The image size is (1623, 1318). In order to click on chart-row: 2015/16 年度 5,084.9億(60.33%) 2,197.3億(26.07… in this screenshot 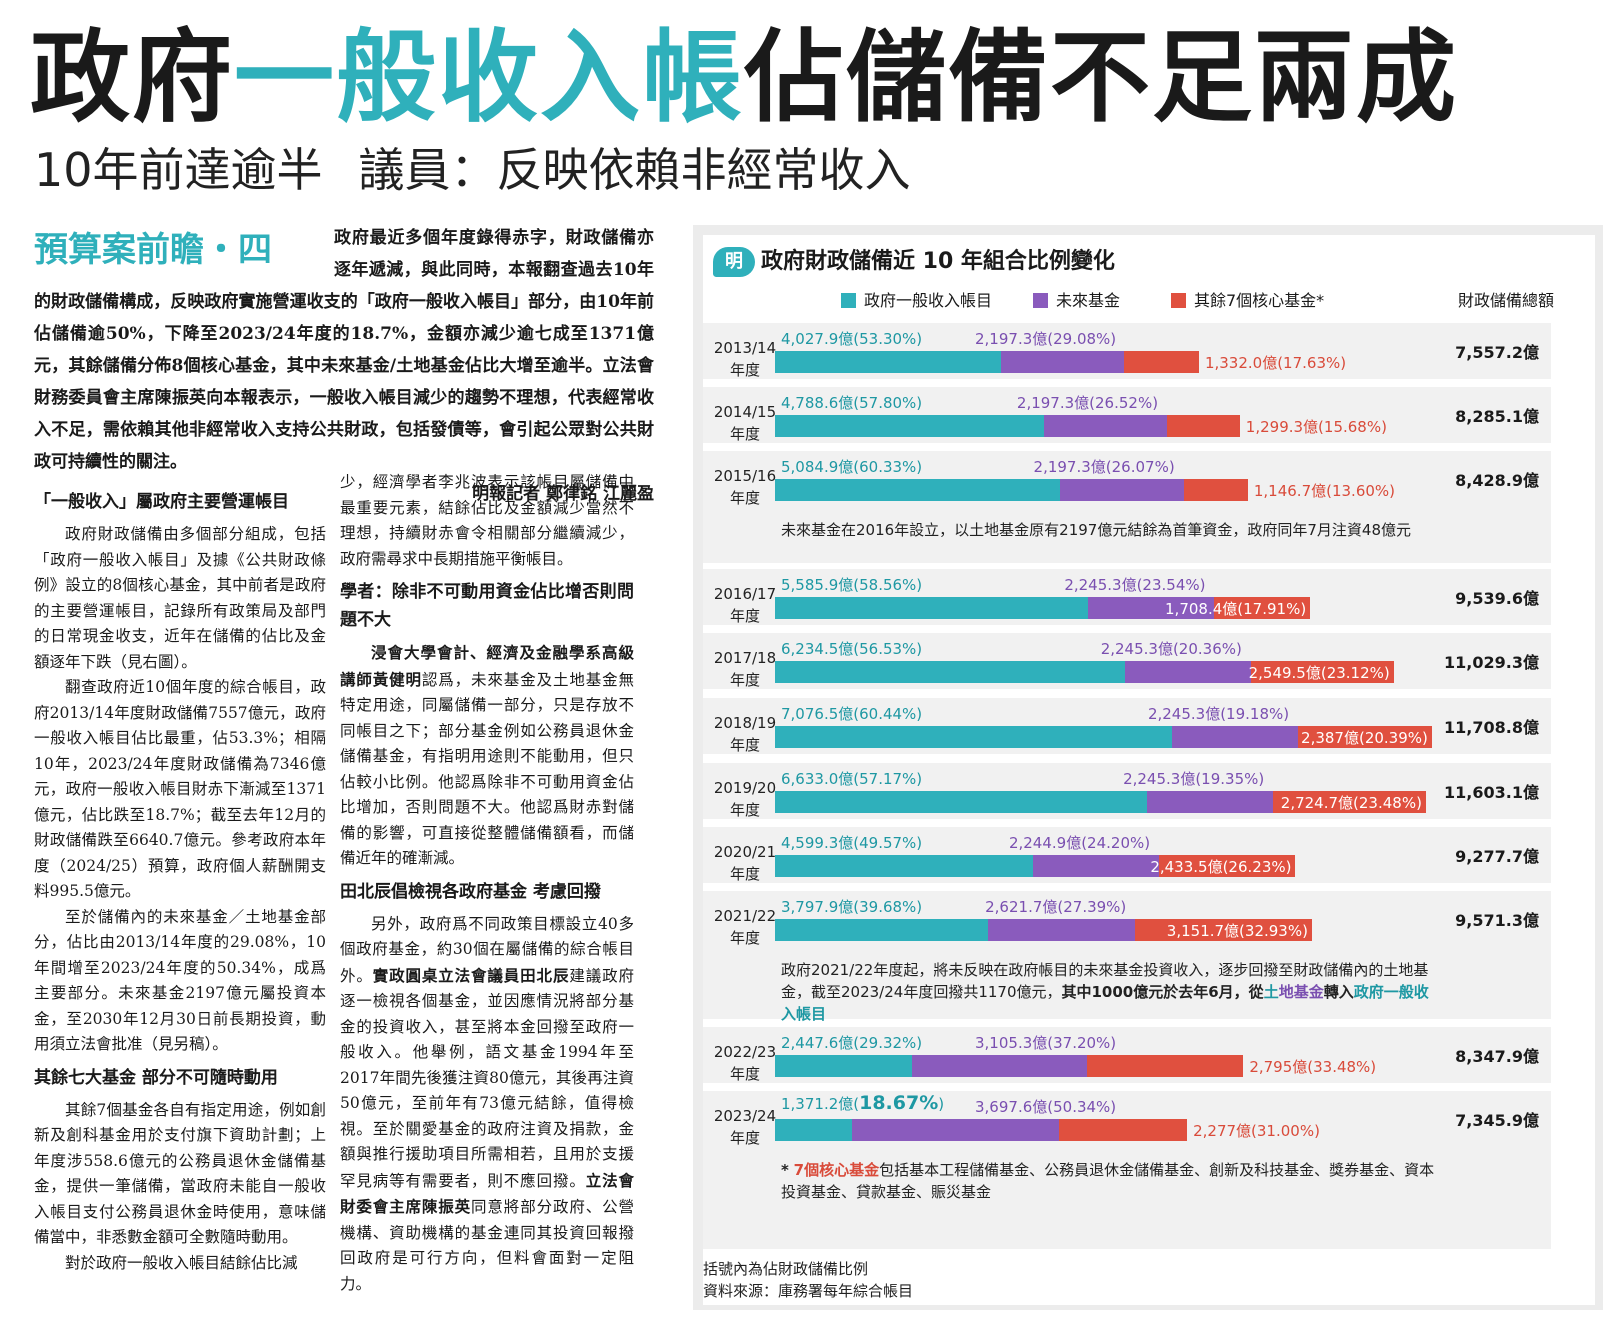, I will do `click(1127, 507)`.